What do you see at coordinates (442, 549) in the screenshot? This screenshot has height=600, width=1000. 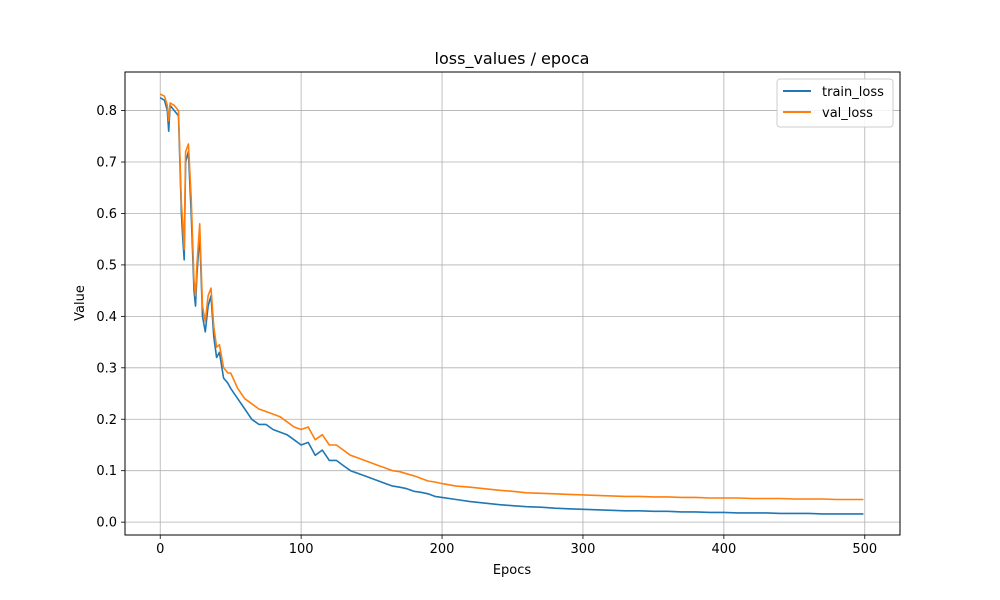 I see `x-tick-label: 200` at bounding box center [442, 549].